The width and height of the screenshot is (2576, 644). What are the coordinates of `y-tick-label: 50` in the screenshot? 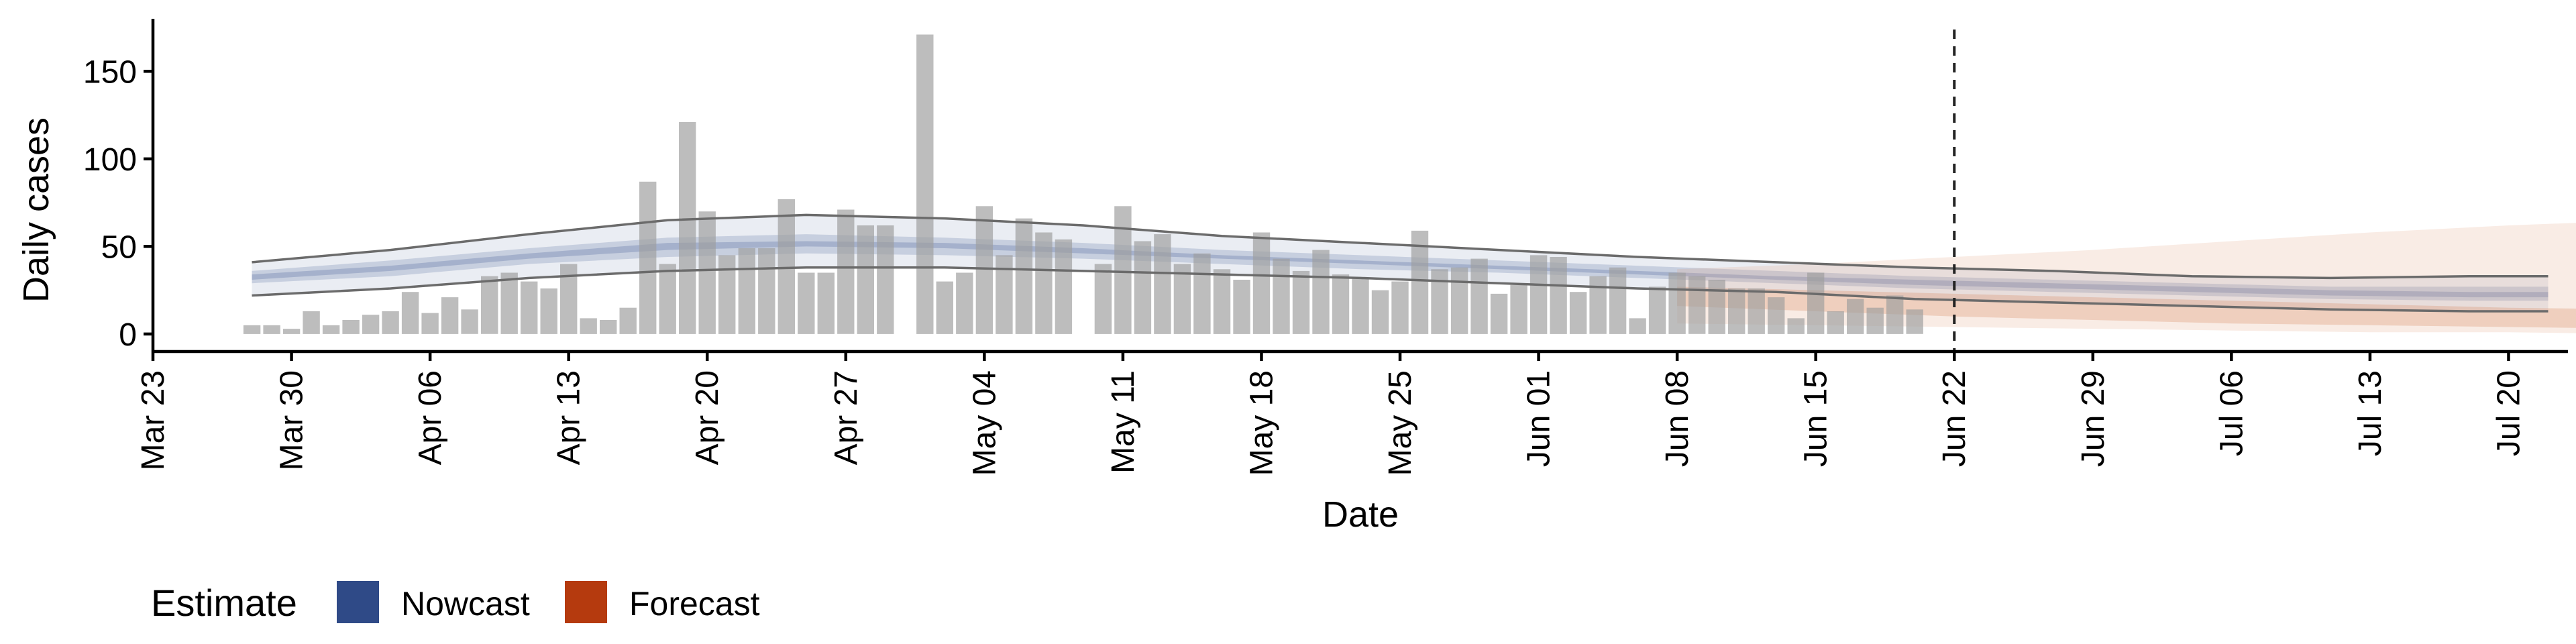 It's located at (119, 247).